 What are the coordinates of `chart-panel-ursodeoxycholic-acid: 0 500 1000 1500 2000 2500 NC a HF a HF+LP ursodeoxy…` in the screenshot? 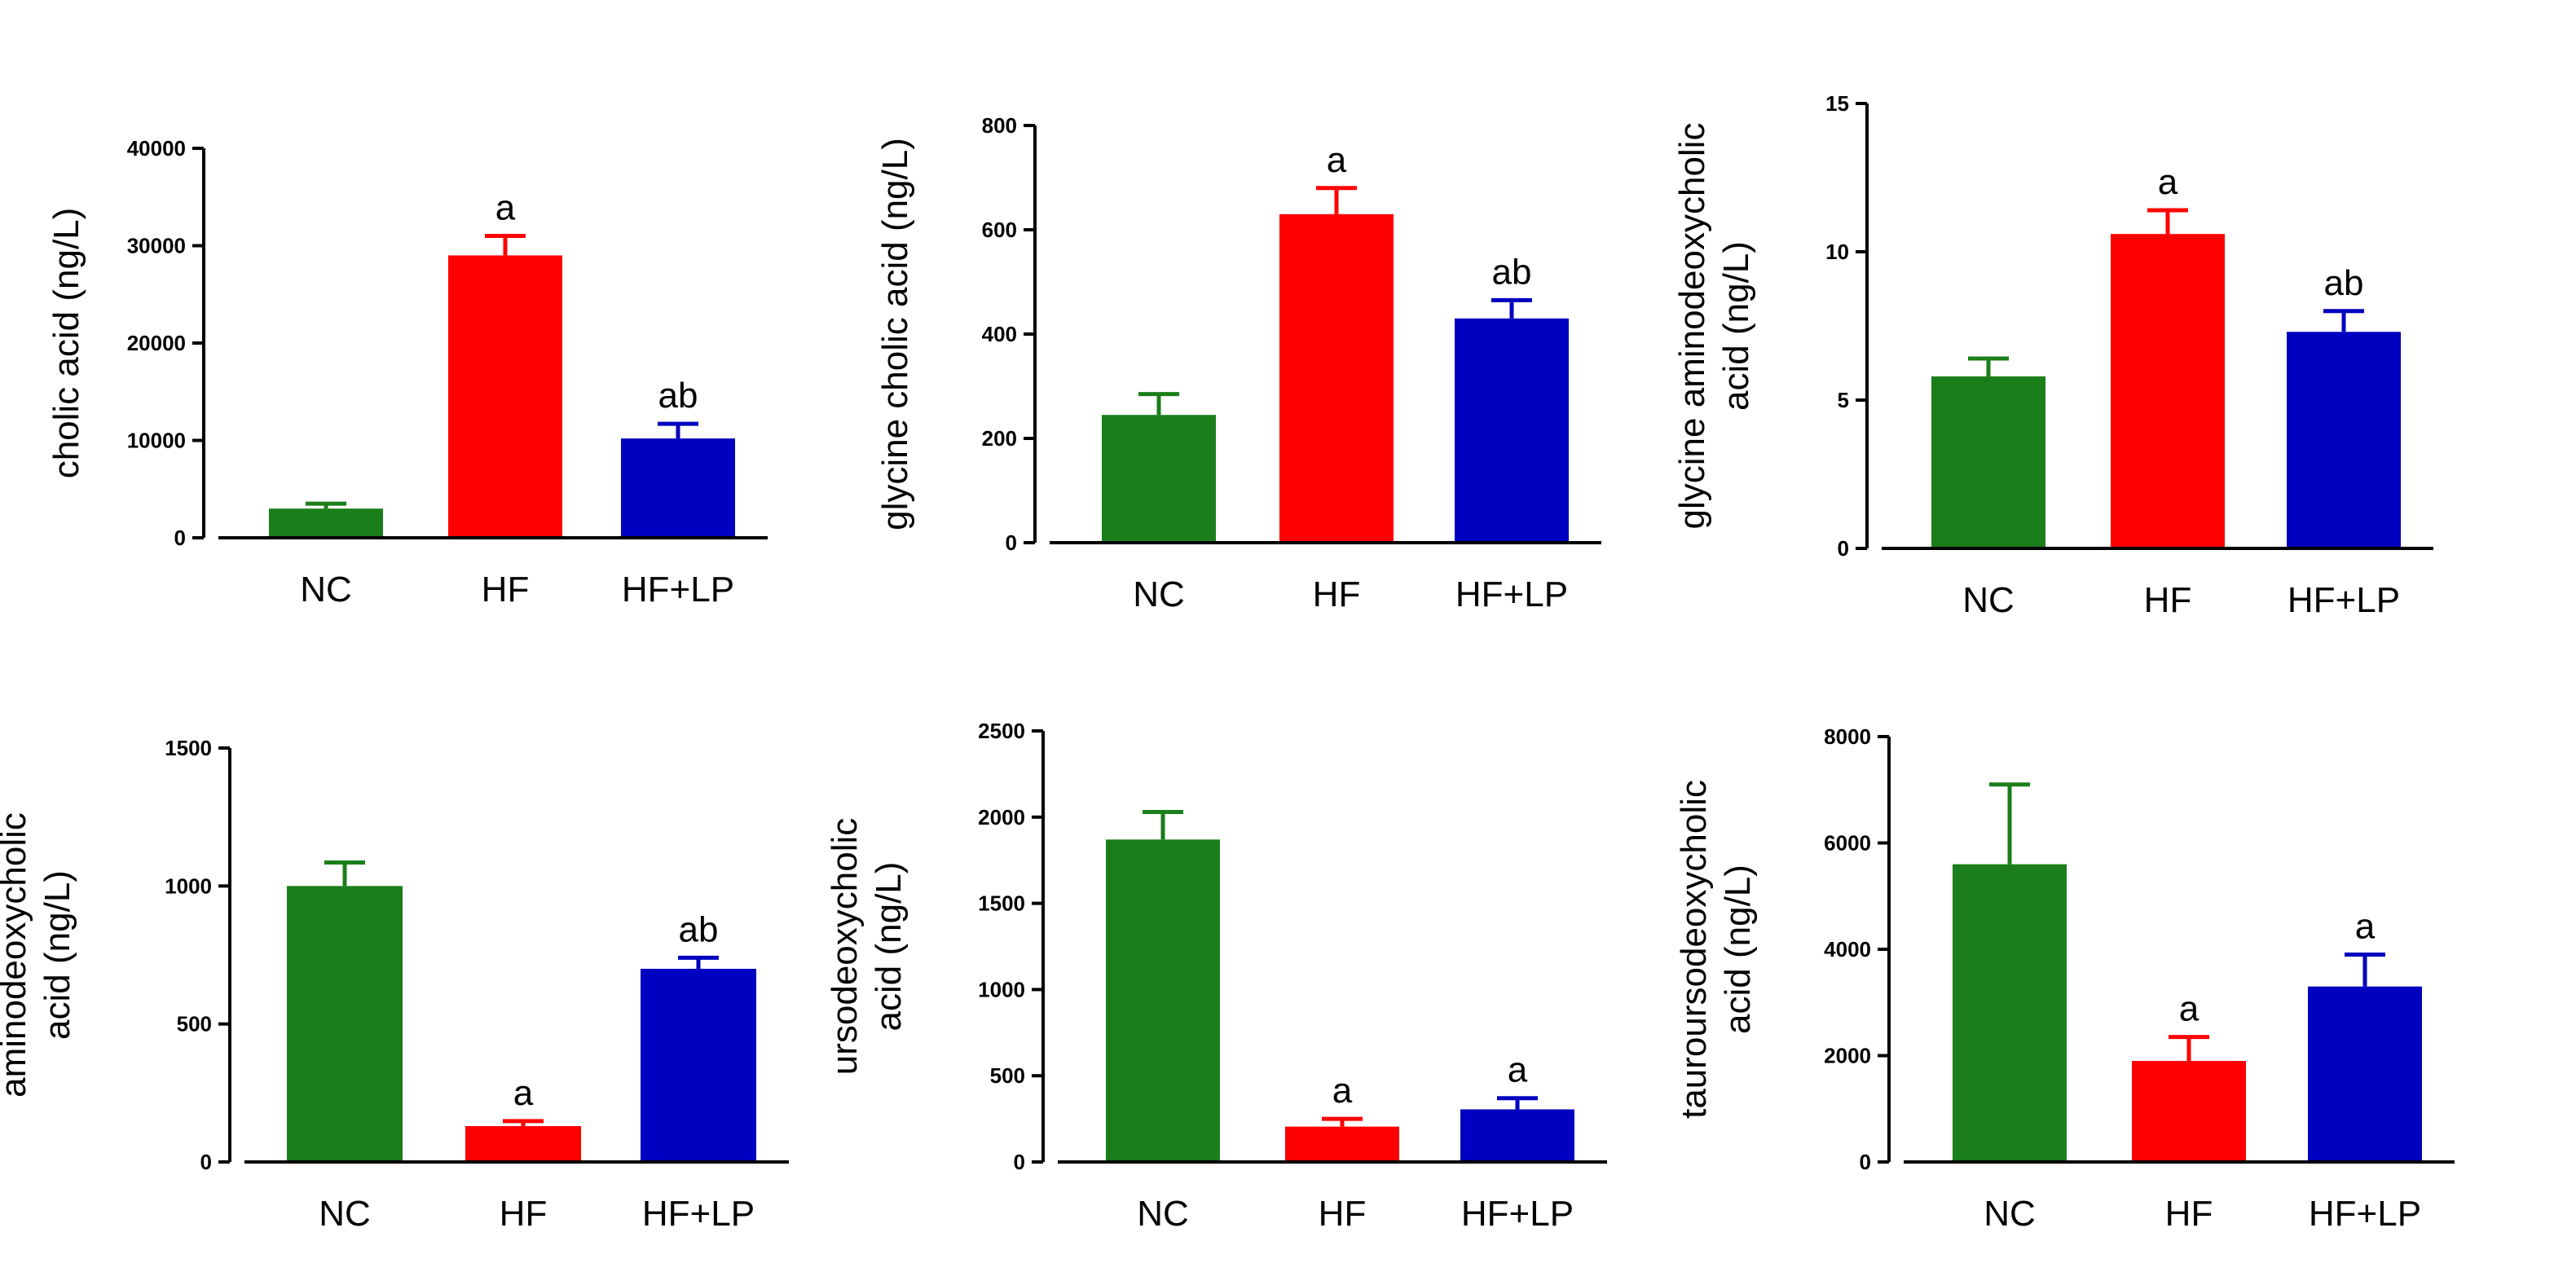 It's located at (1216, 976).